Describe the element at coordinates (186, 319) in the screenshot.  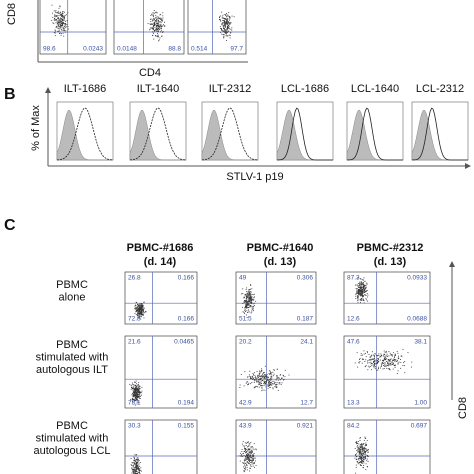
I see `quadrant-value: 0.166` at that location.